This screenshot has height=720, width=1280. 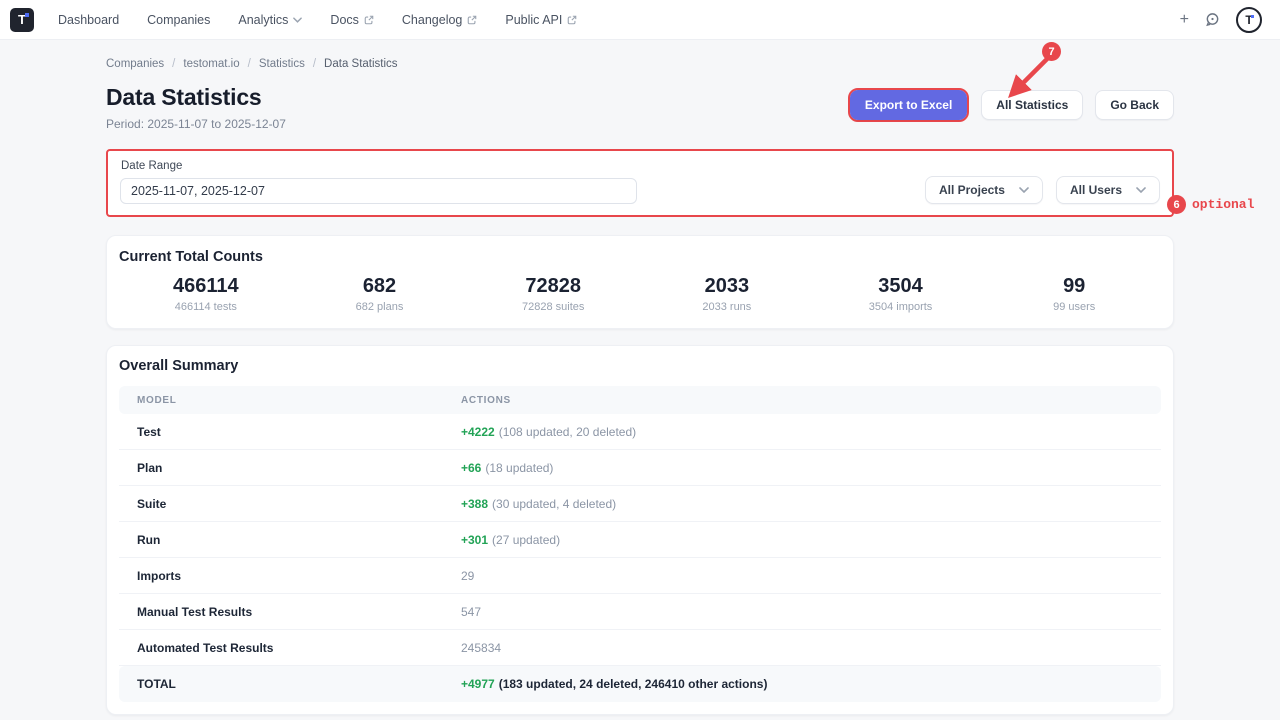 What do you see at coordinates (1074, 307) in the screenshot?
I see `stat-label: 99 users` at bounding box center [1074, 307].